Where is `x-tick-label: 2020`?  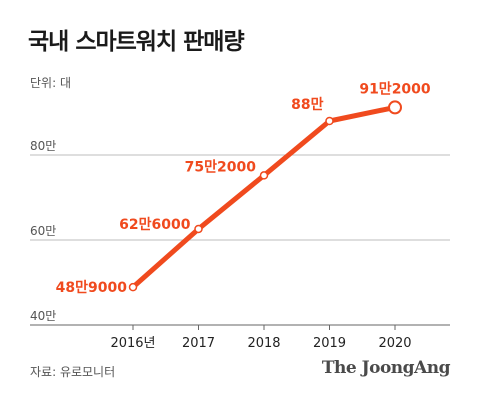
x-tick-label: 2020 is located at coordinates (394, 343).